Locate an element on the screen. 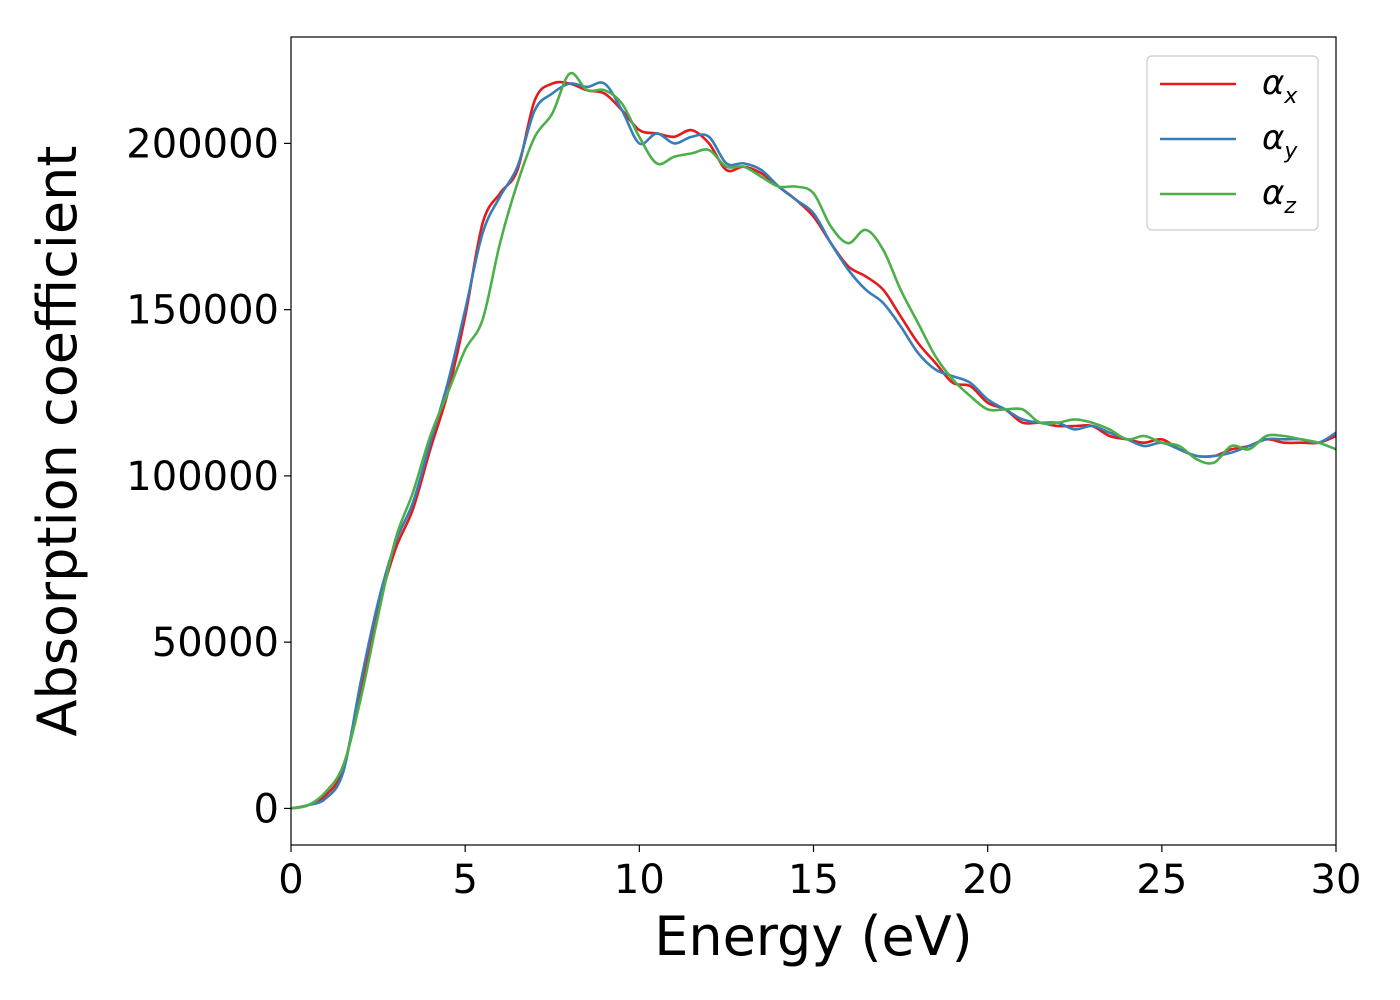 The width and height of the screenshot is (1400, 1000). x-axis-title: Energy (eV) is located at coordinates (813, 936).